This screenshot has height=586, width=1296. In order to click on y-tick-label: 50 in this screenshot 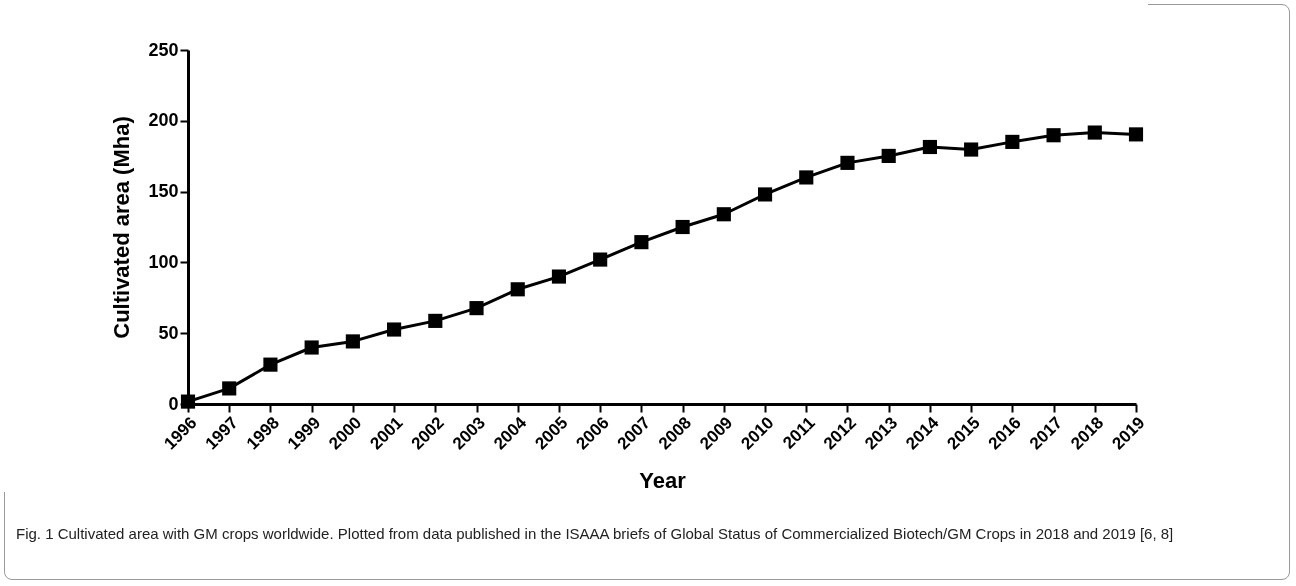, I will do `click(168, 332)`.